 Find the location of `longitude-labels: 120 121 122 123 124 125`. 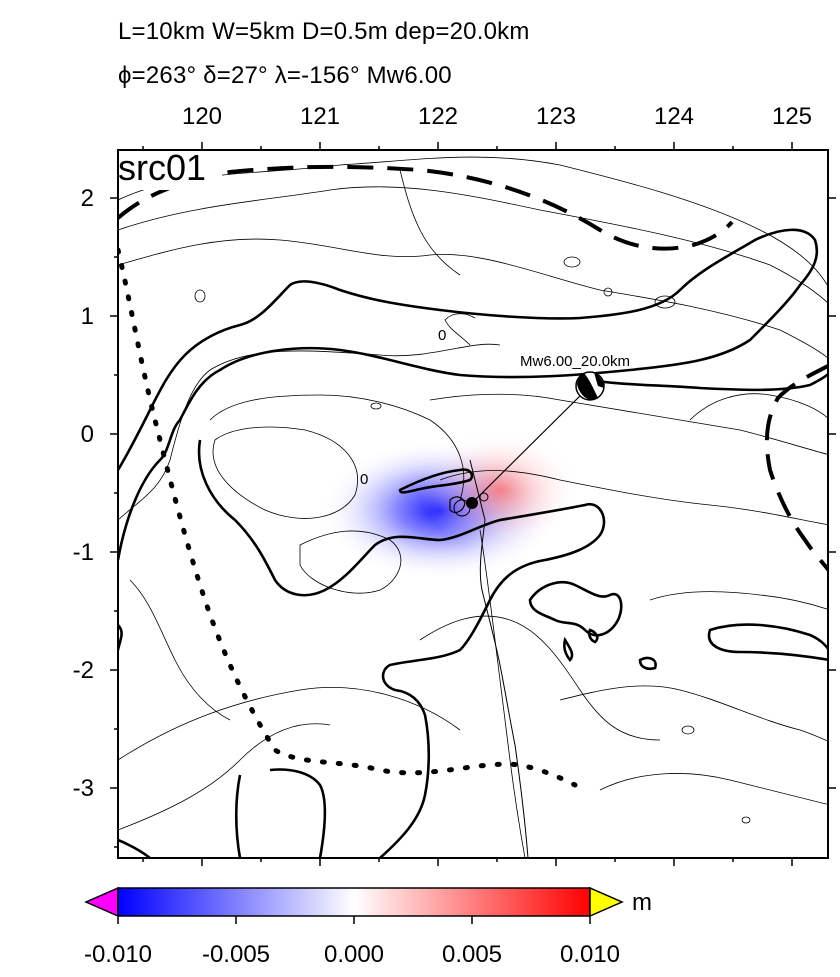

longitude-labels: 120 121 122 123 124 125 is located at coordinates (497, 116).